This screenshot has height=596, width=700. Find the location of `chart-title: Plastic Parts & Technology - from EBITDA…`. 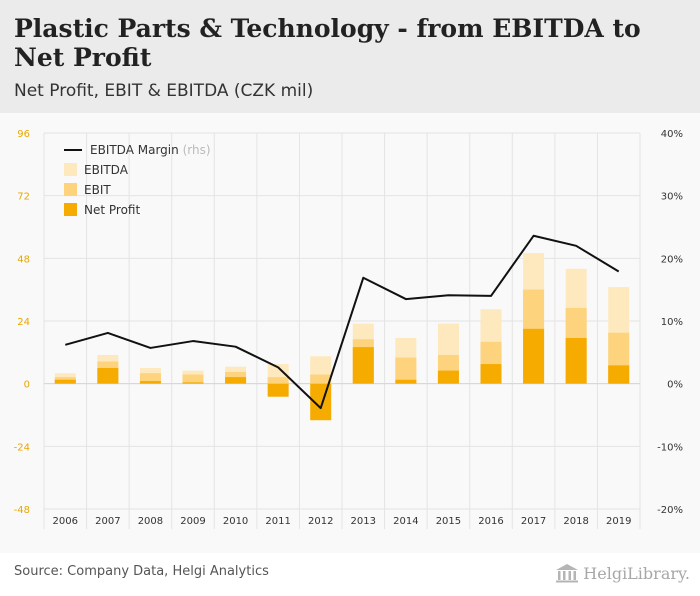

chart-title: Plastic Parts & Technology - from EBITDA… is located at coordinates (327, 43).